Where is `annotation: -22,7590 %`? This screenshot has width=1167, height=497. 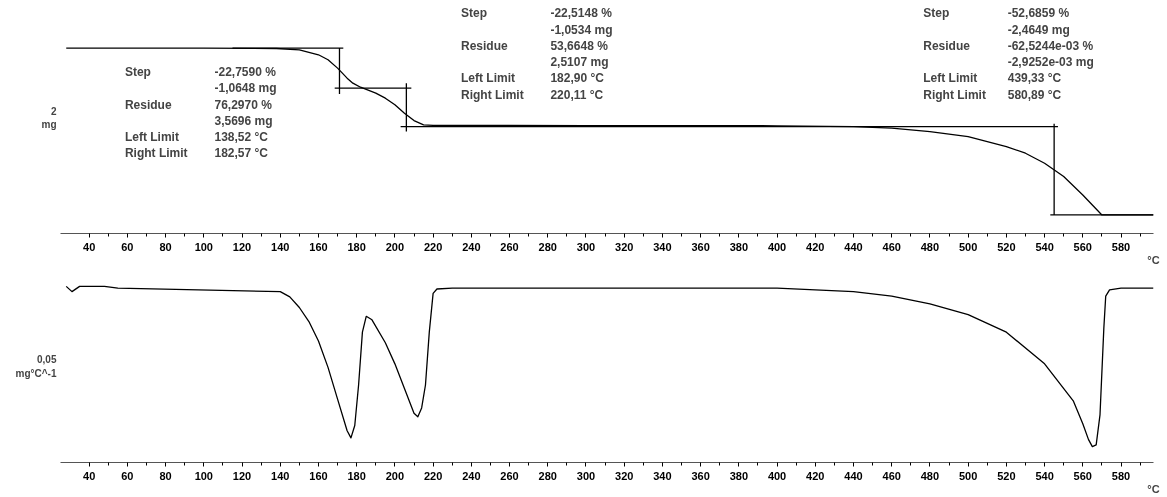 annotation: -22,7590 % is located at coordinates (245, 71).